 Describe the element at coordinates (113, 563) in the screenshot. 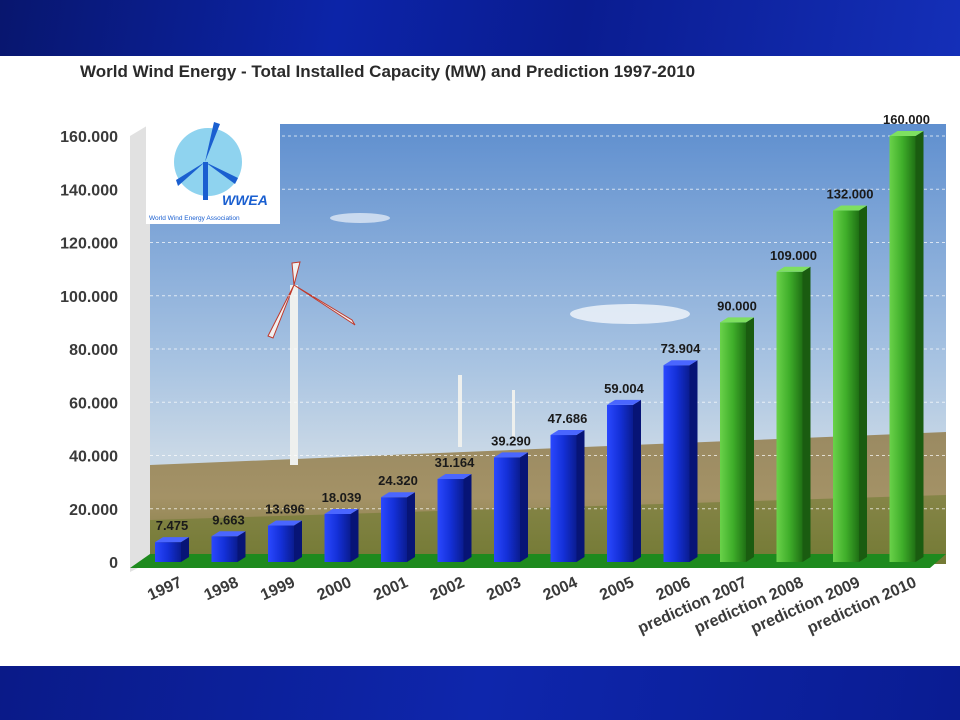

I see `y-tick-label: 0` at that location.